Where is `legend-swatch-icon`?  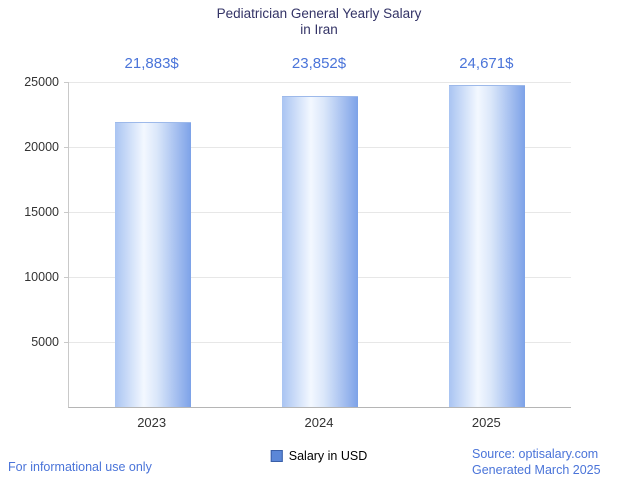
legend-swatch-icon is located at coordinates (276, 456).